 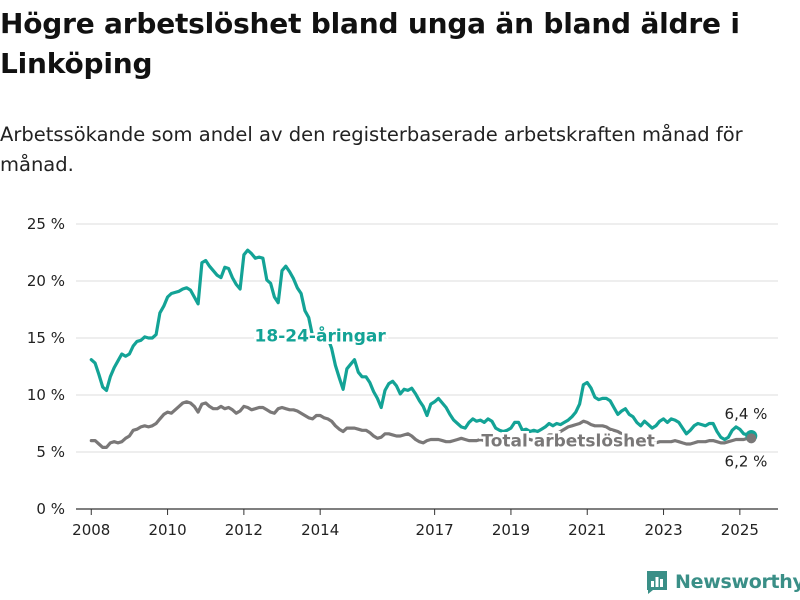 What do you see at coordinates (50, 509) in the screenshot?
I see `y-tick-label: 0 %` at bounding box center [50, 509].